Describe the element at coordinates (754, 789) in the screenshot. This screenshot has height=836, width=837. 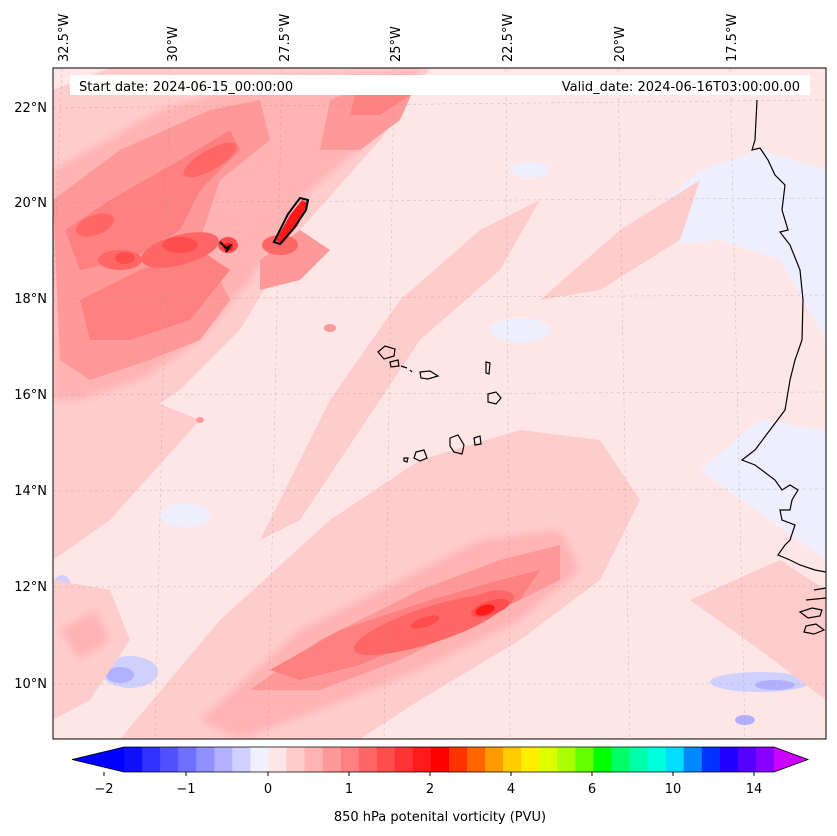
I see `colorbar-tick-label: 14` at that location.